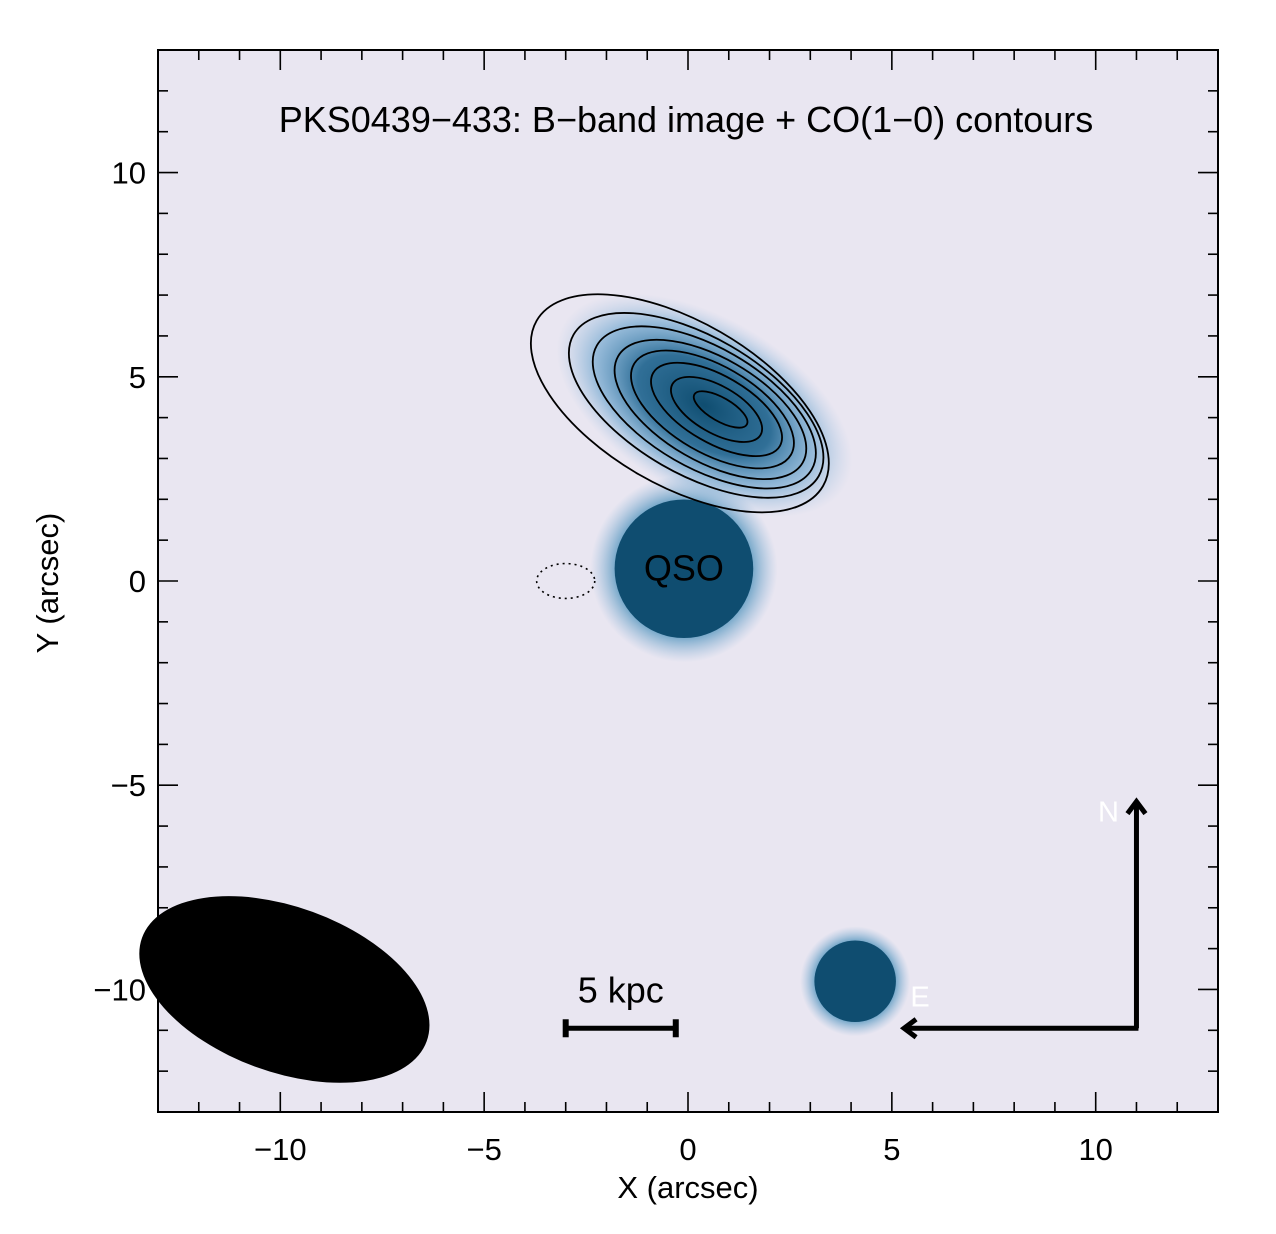 The image size is (1276, 1234). Describe the element at coordinates (565, 581) in the screenshot. I see `negative-contour` at that location.